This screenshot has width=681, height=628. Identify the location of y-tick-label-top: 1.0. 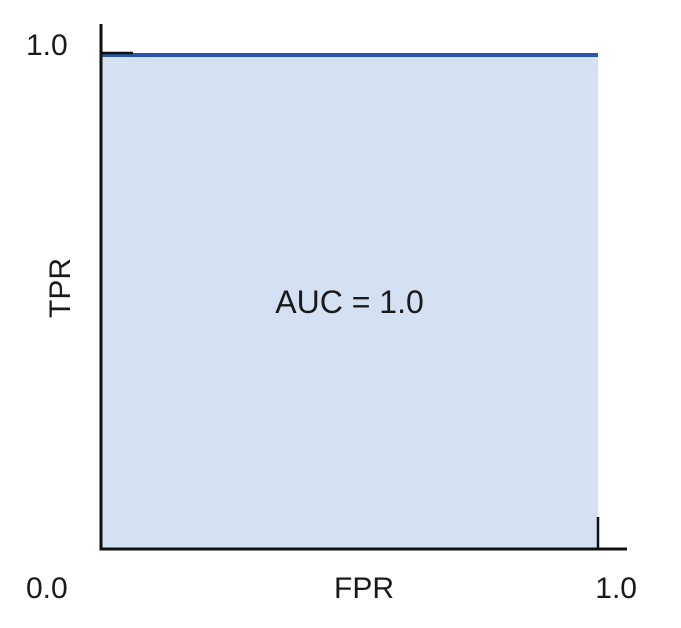
(47, 45).